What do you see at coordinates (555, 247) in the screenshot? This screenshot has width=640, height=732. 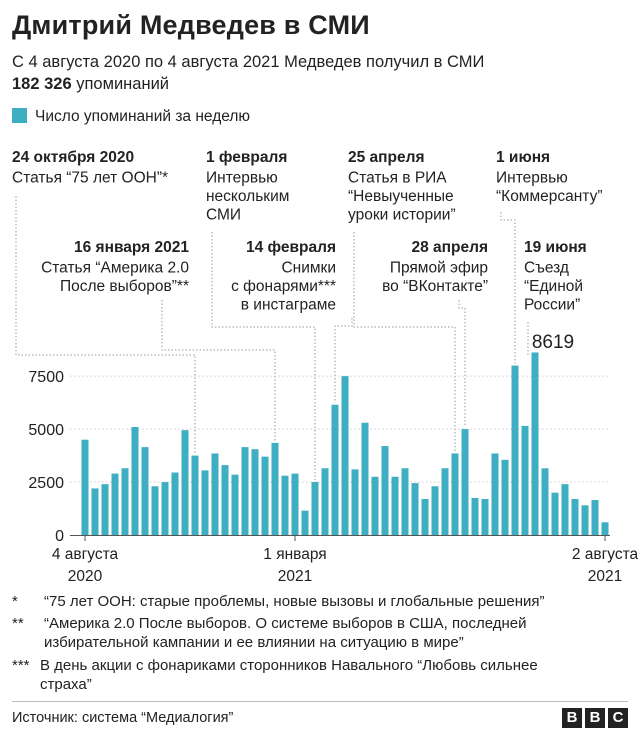 I see `annotation-date: 19 июня` at bounding box center [555, 247].